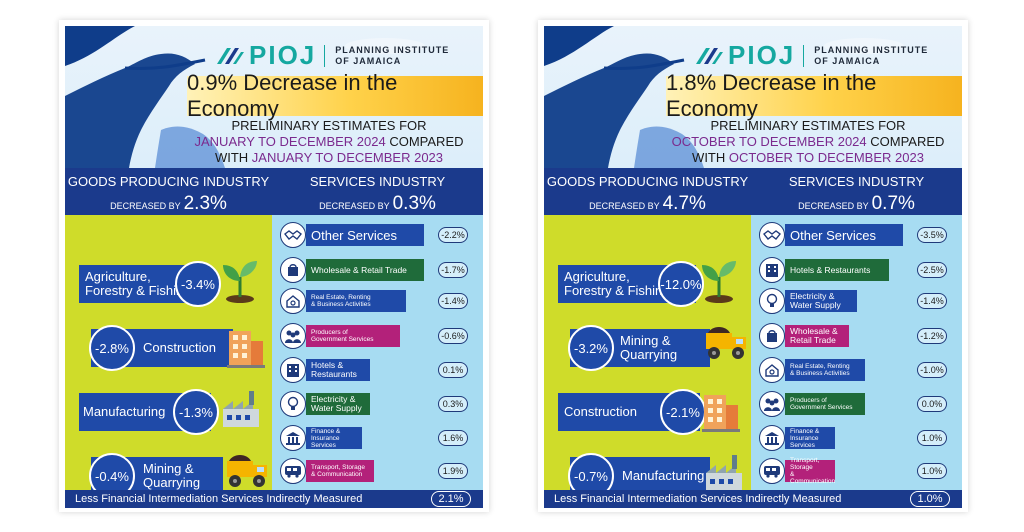 The image size is (1024, 532). Describe the element at coordinates (893, 203) in the screenshot. I see `services-decrease-value: 0.7%` at that location.